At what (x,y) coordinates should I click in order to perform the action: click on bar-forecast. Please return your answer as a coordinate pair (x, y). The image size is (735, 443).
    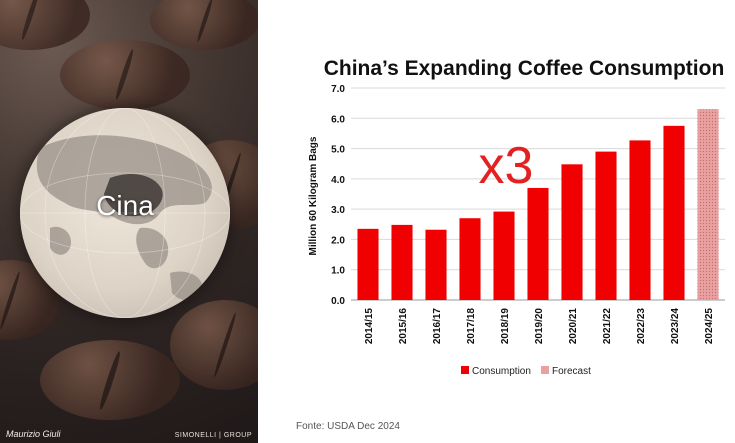
    Looking at the image, I should click on (708, 204).